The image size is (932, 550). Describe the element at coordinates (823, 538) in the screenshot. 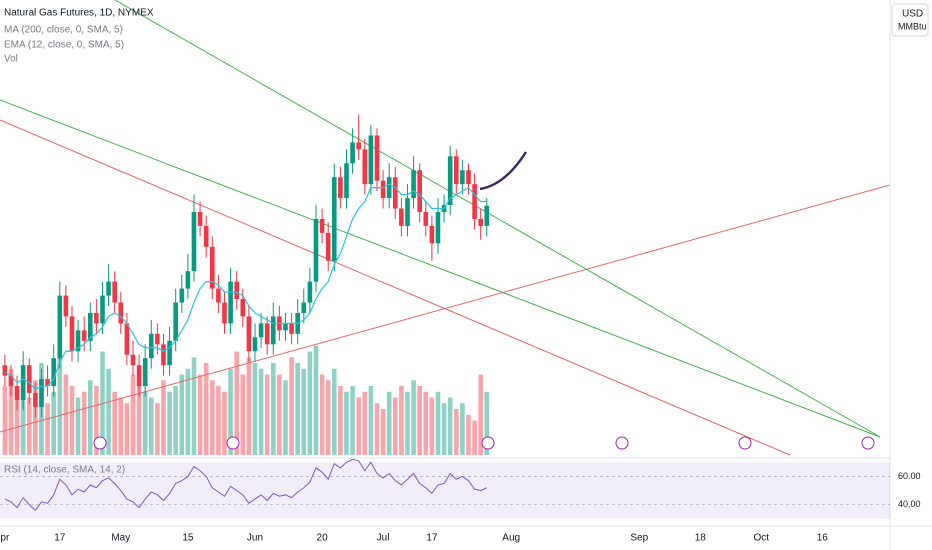

I see `x-tick-label: 16` at that location.